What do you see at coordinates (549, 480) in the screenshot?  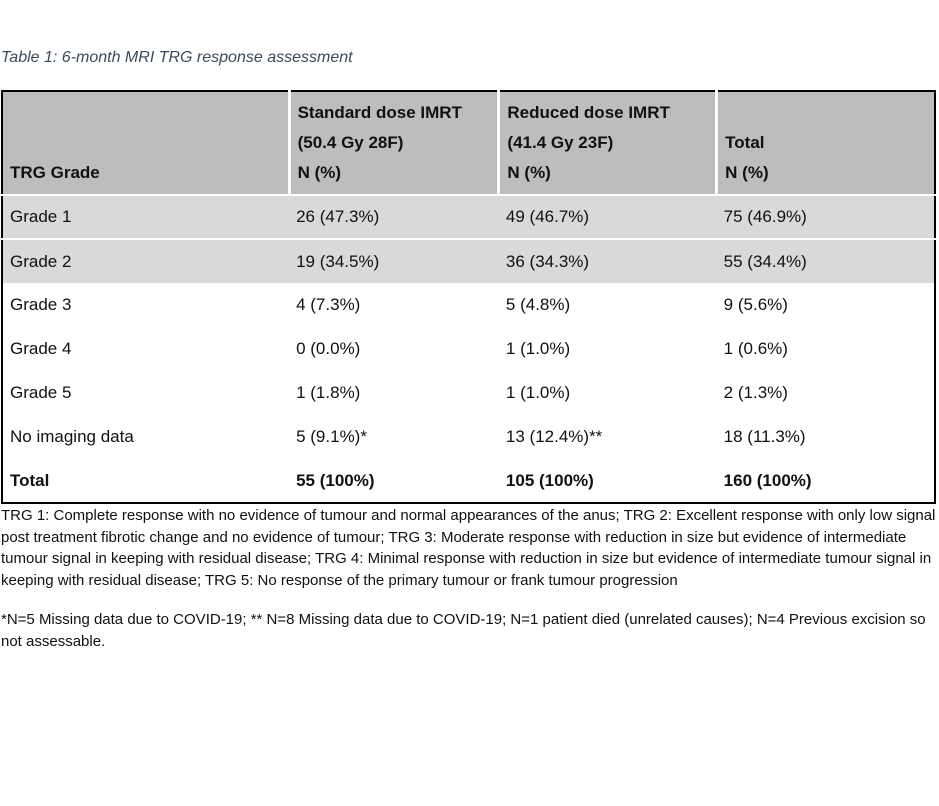 I see `table-cell: 105 (100%)` at bounding box center [549, 480].